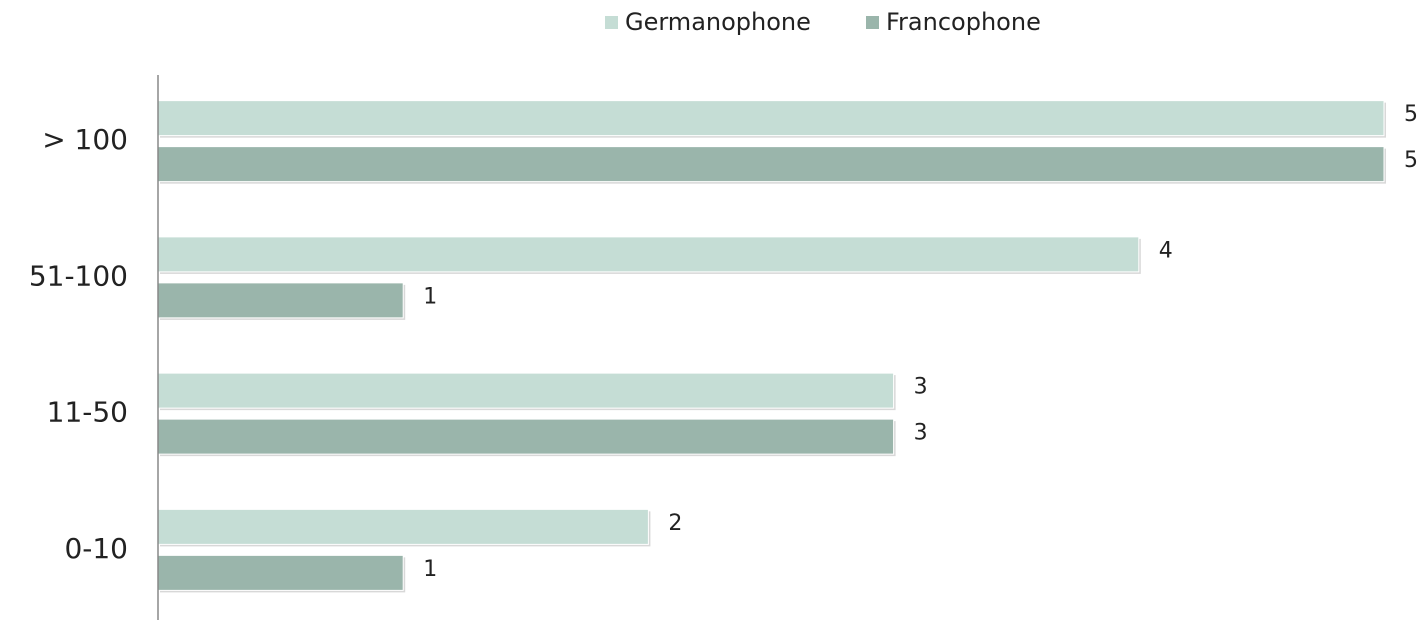  What do you see at coordinates (963, 22) in the screenshot?
I see `legend-label: Francophone` at bounding box center [963, 22].